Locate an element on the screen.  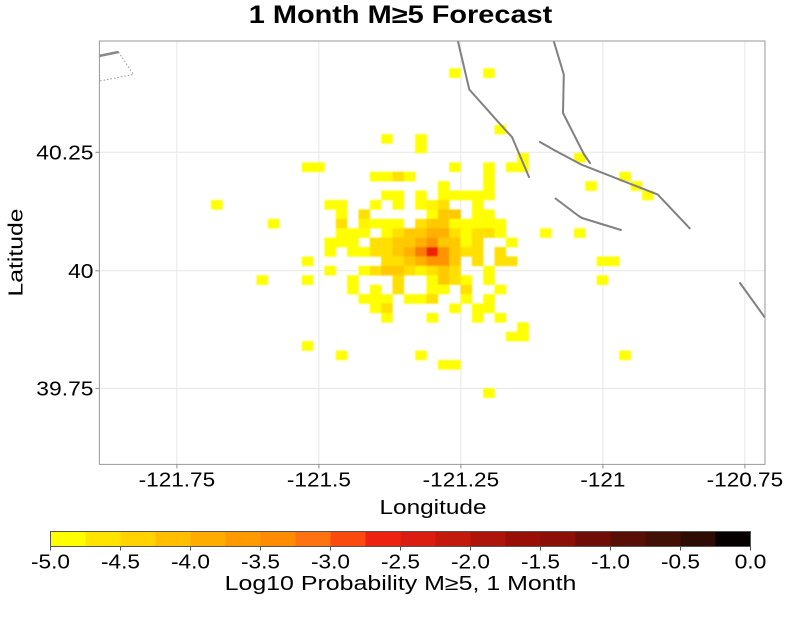
svg-text: -121.5 is located at coordinates (319, 480).